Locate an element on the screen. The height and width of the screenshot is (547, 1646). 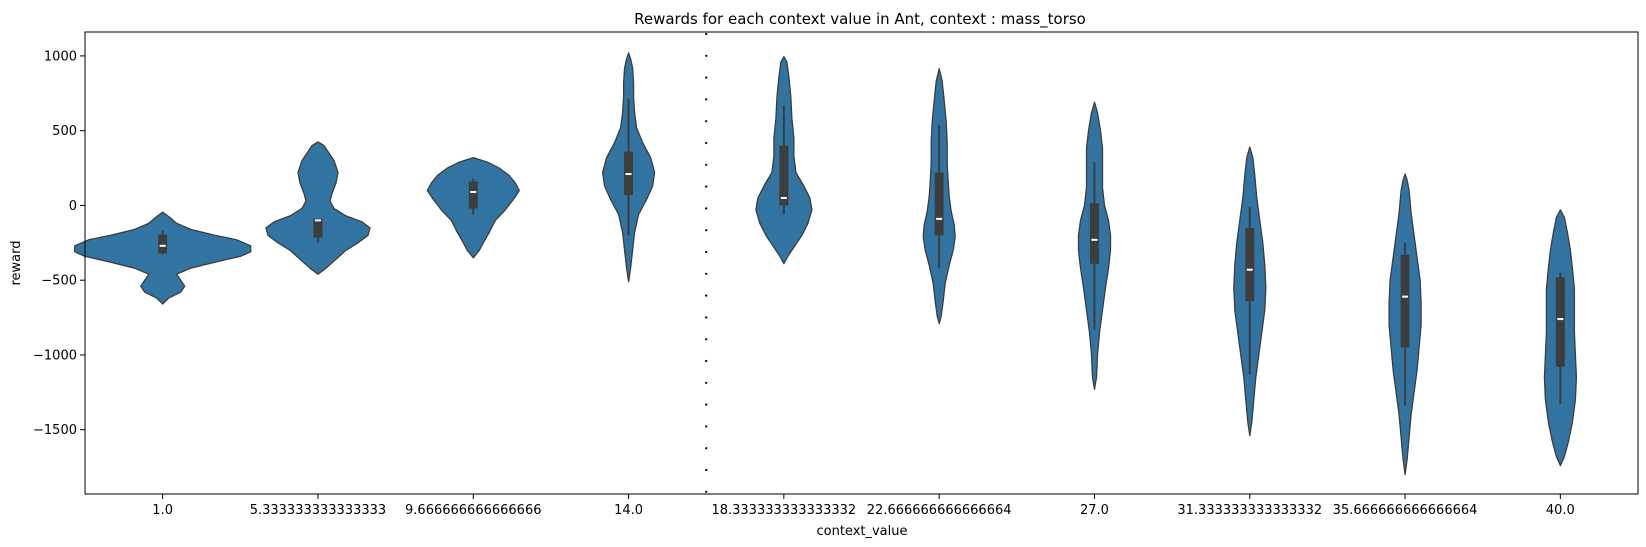
y-tick-label: 0 is located at coordinates (73, 206).